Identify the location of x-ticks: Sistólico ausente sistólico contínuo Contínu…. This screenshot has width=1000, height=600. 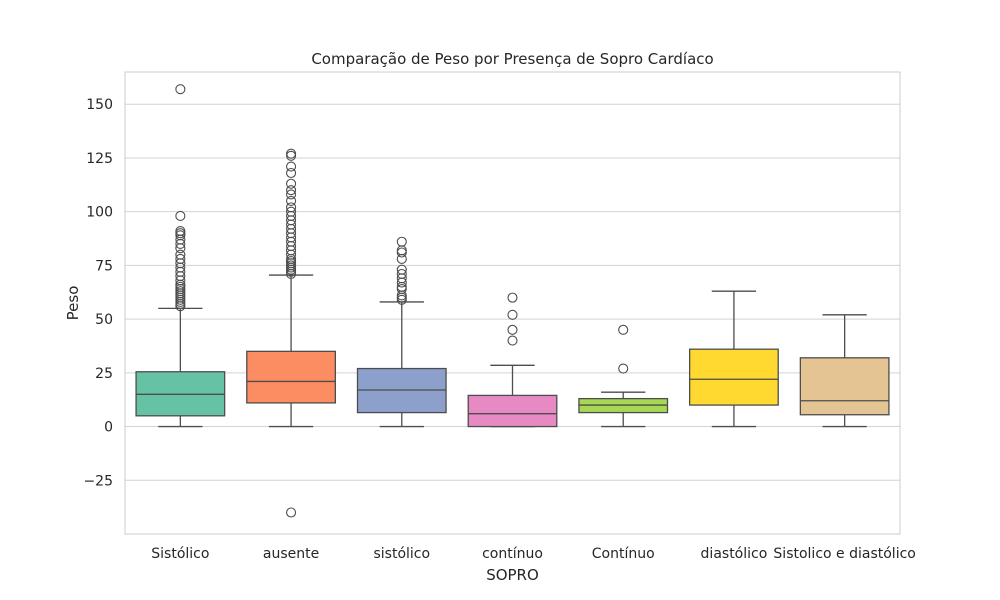
(533, 554).